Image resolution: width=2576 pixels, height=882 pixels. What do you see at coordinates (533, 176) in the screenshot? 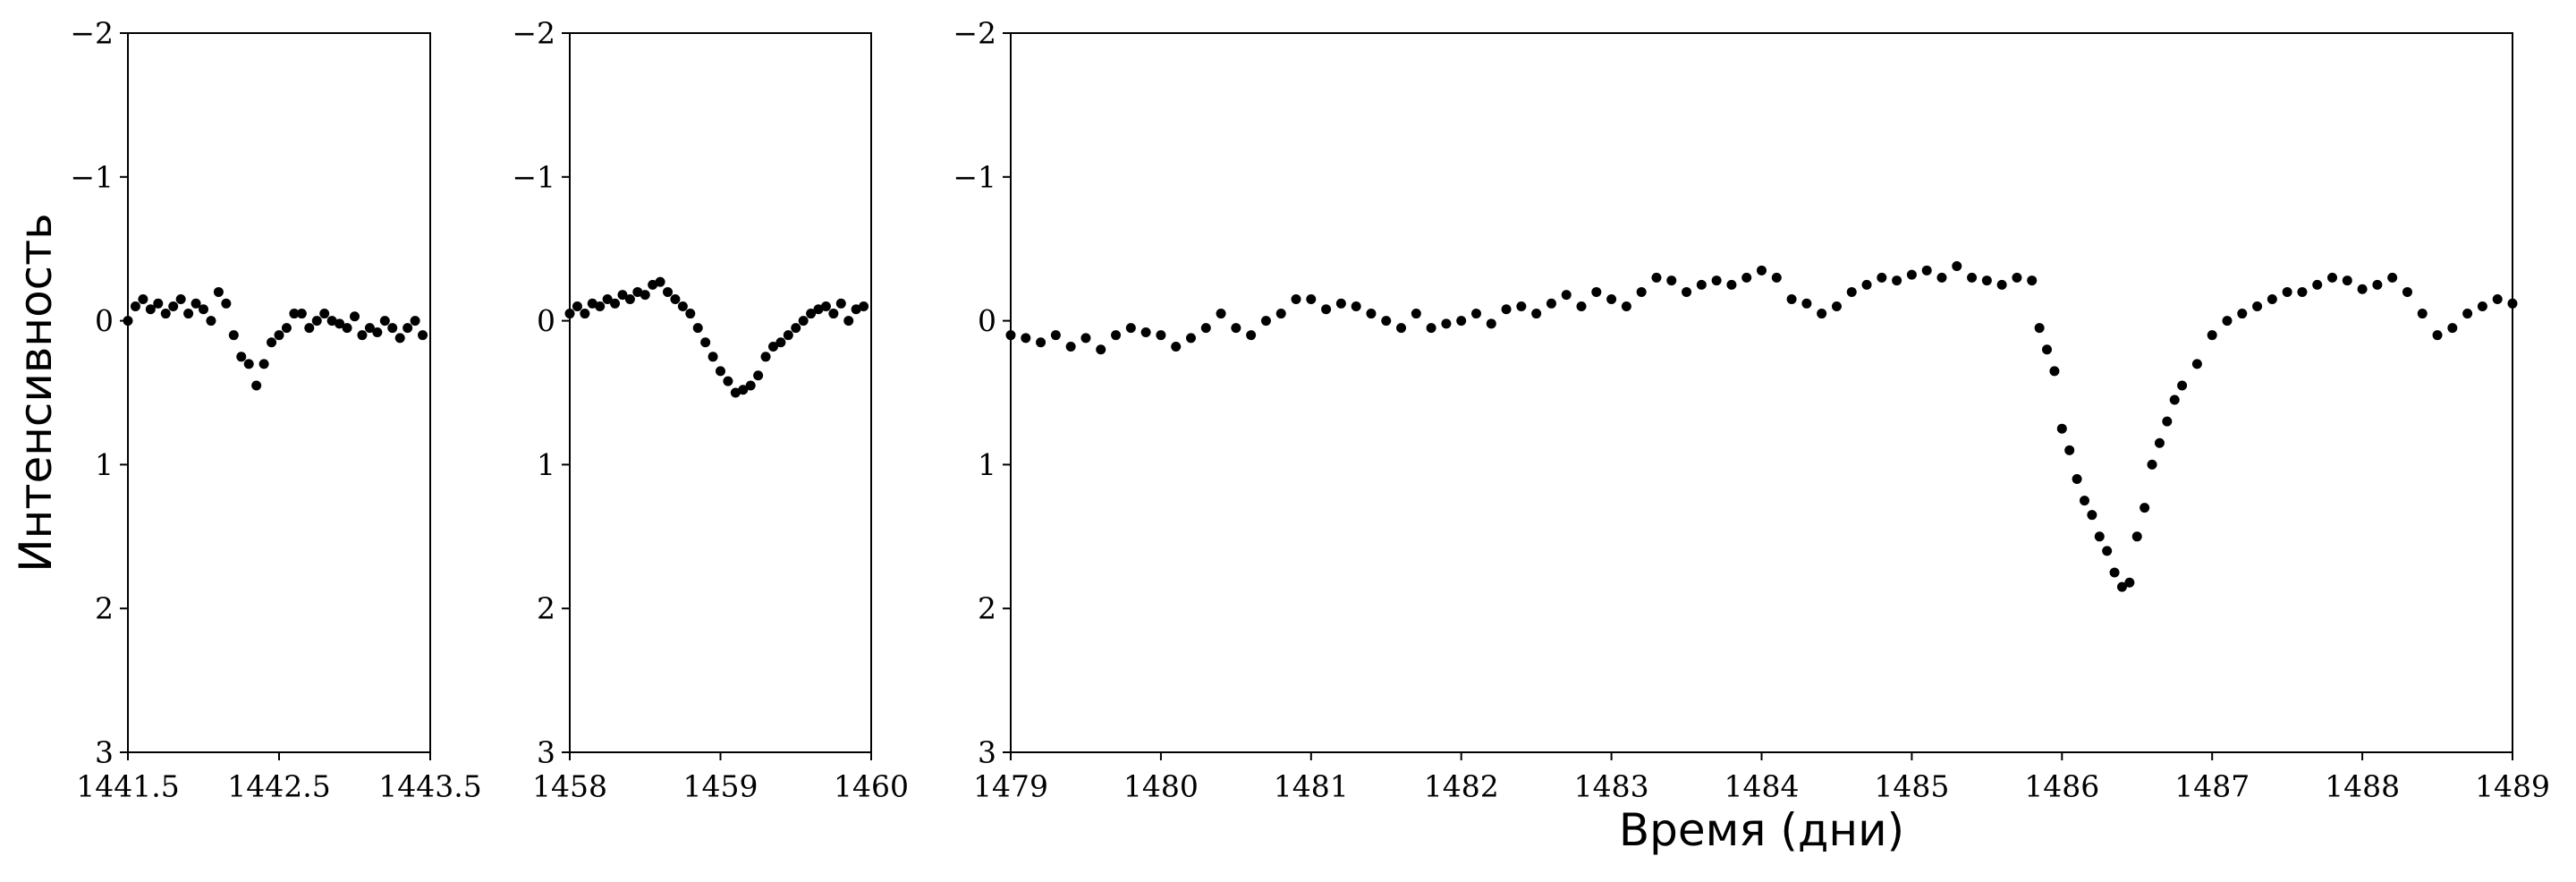
I see `y-tick-label: −1` at bounding box center [533, 176].